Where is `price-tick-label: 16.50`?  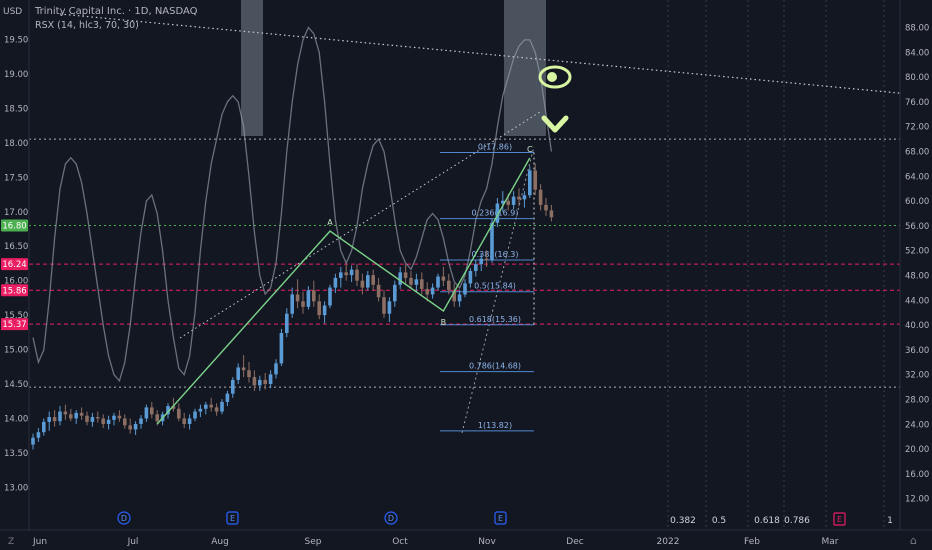 price-tick-label: 16.50 is located at coordinates (16, 247).